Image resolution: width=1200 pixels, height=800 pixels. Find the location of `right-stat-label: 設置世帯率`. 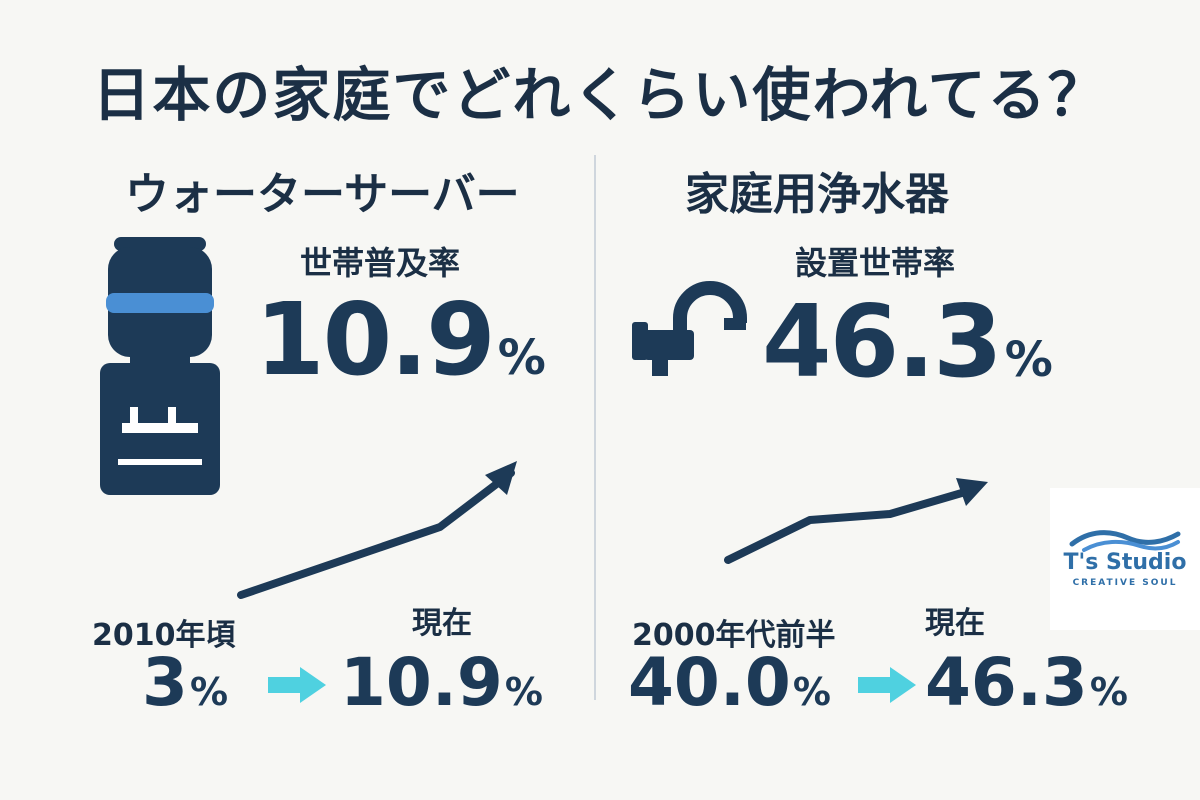

right-stat-label: 設置世帯率 is located at coordinates (875, 263).